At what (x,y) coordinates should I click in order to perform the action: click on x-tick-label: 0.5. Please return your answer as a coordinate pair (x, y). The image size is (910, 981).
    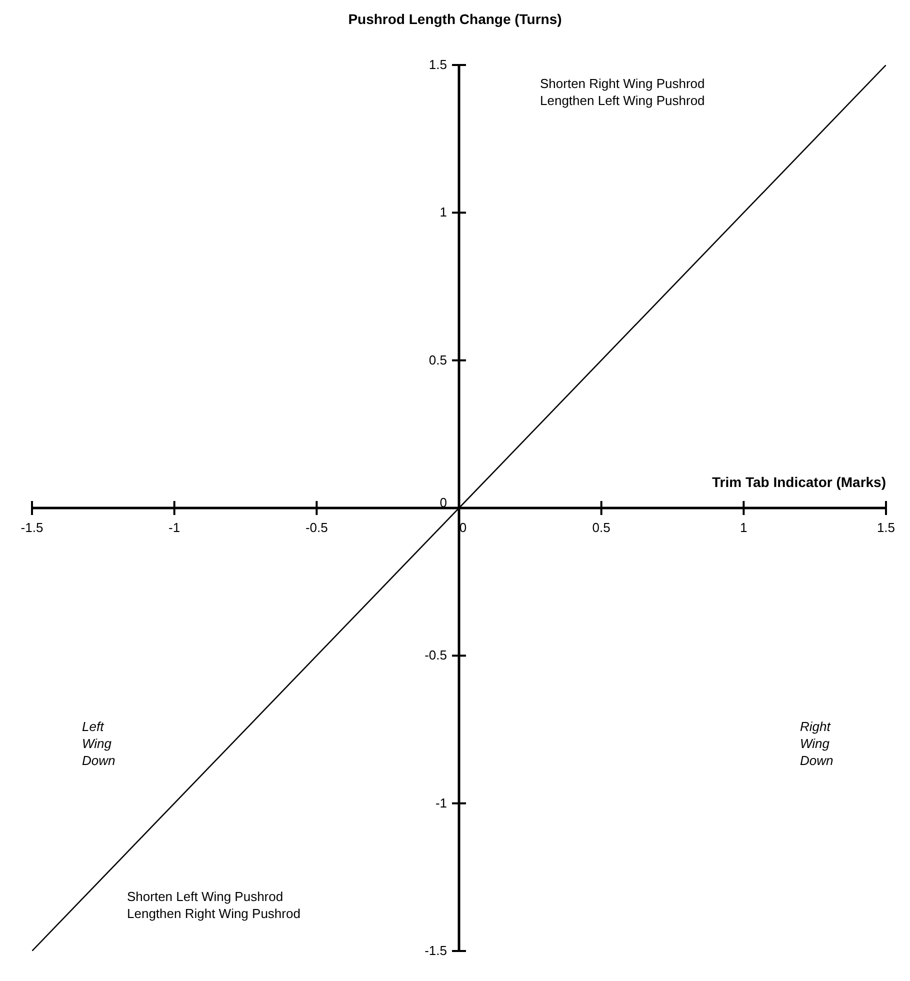
    Looking at the image, I should click on (601, 527).